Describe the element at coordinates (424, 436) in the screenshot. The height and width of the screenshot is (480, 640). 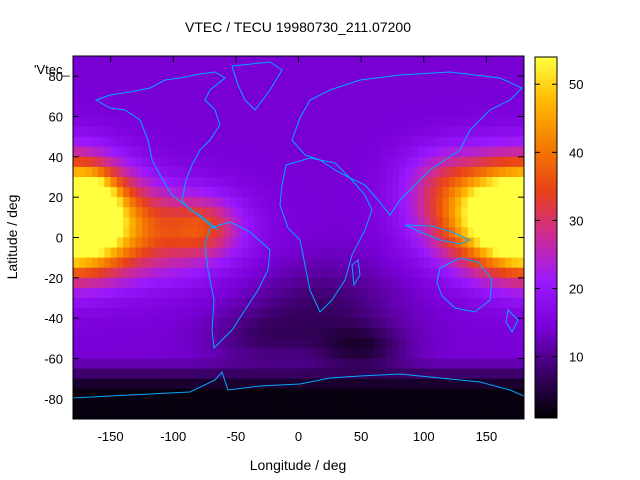
I see `x-tick-label: 100` at that location.